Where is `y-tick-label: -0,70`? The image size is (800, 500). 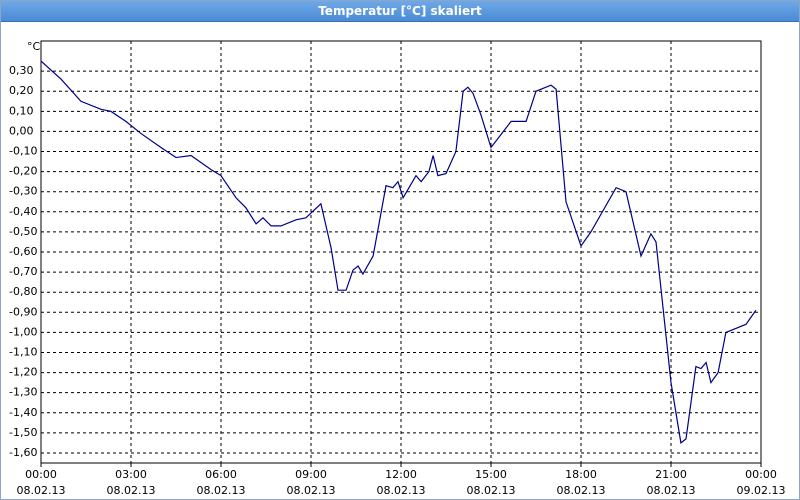
y-tick-label: -0,70 is located at coordinates (23, 271).